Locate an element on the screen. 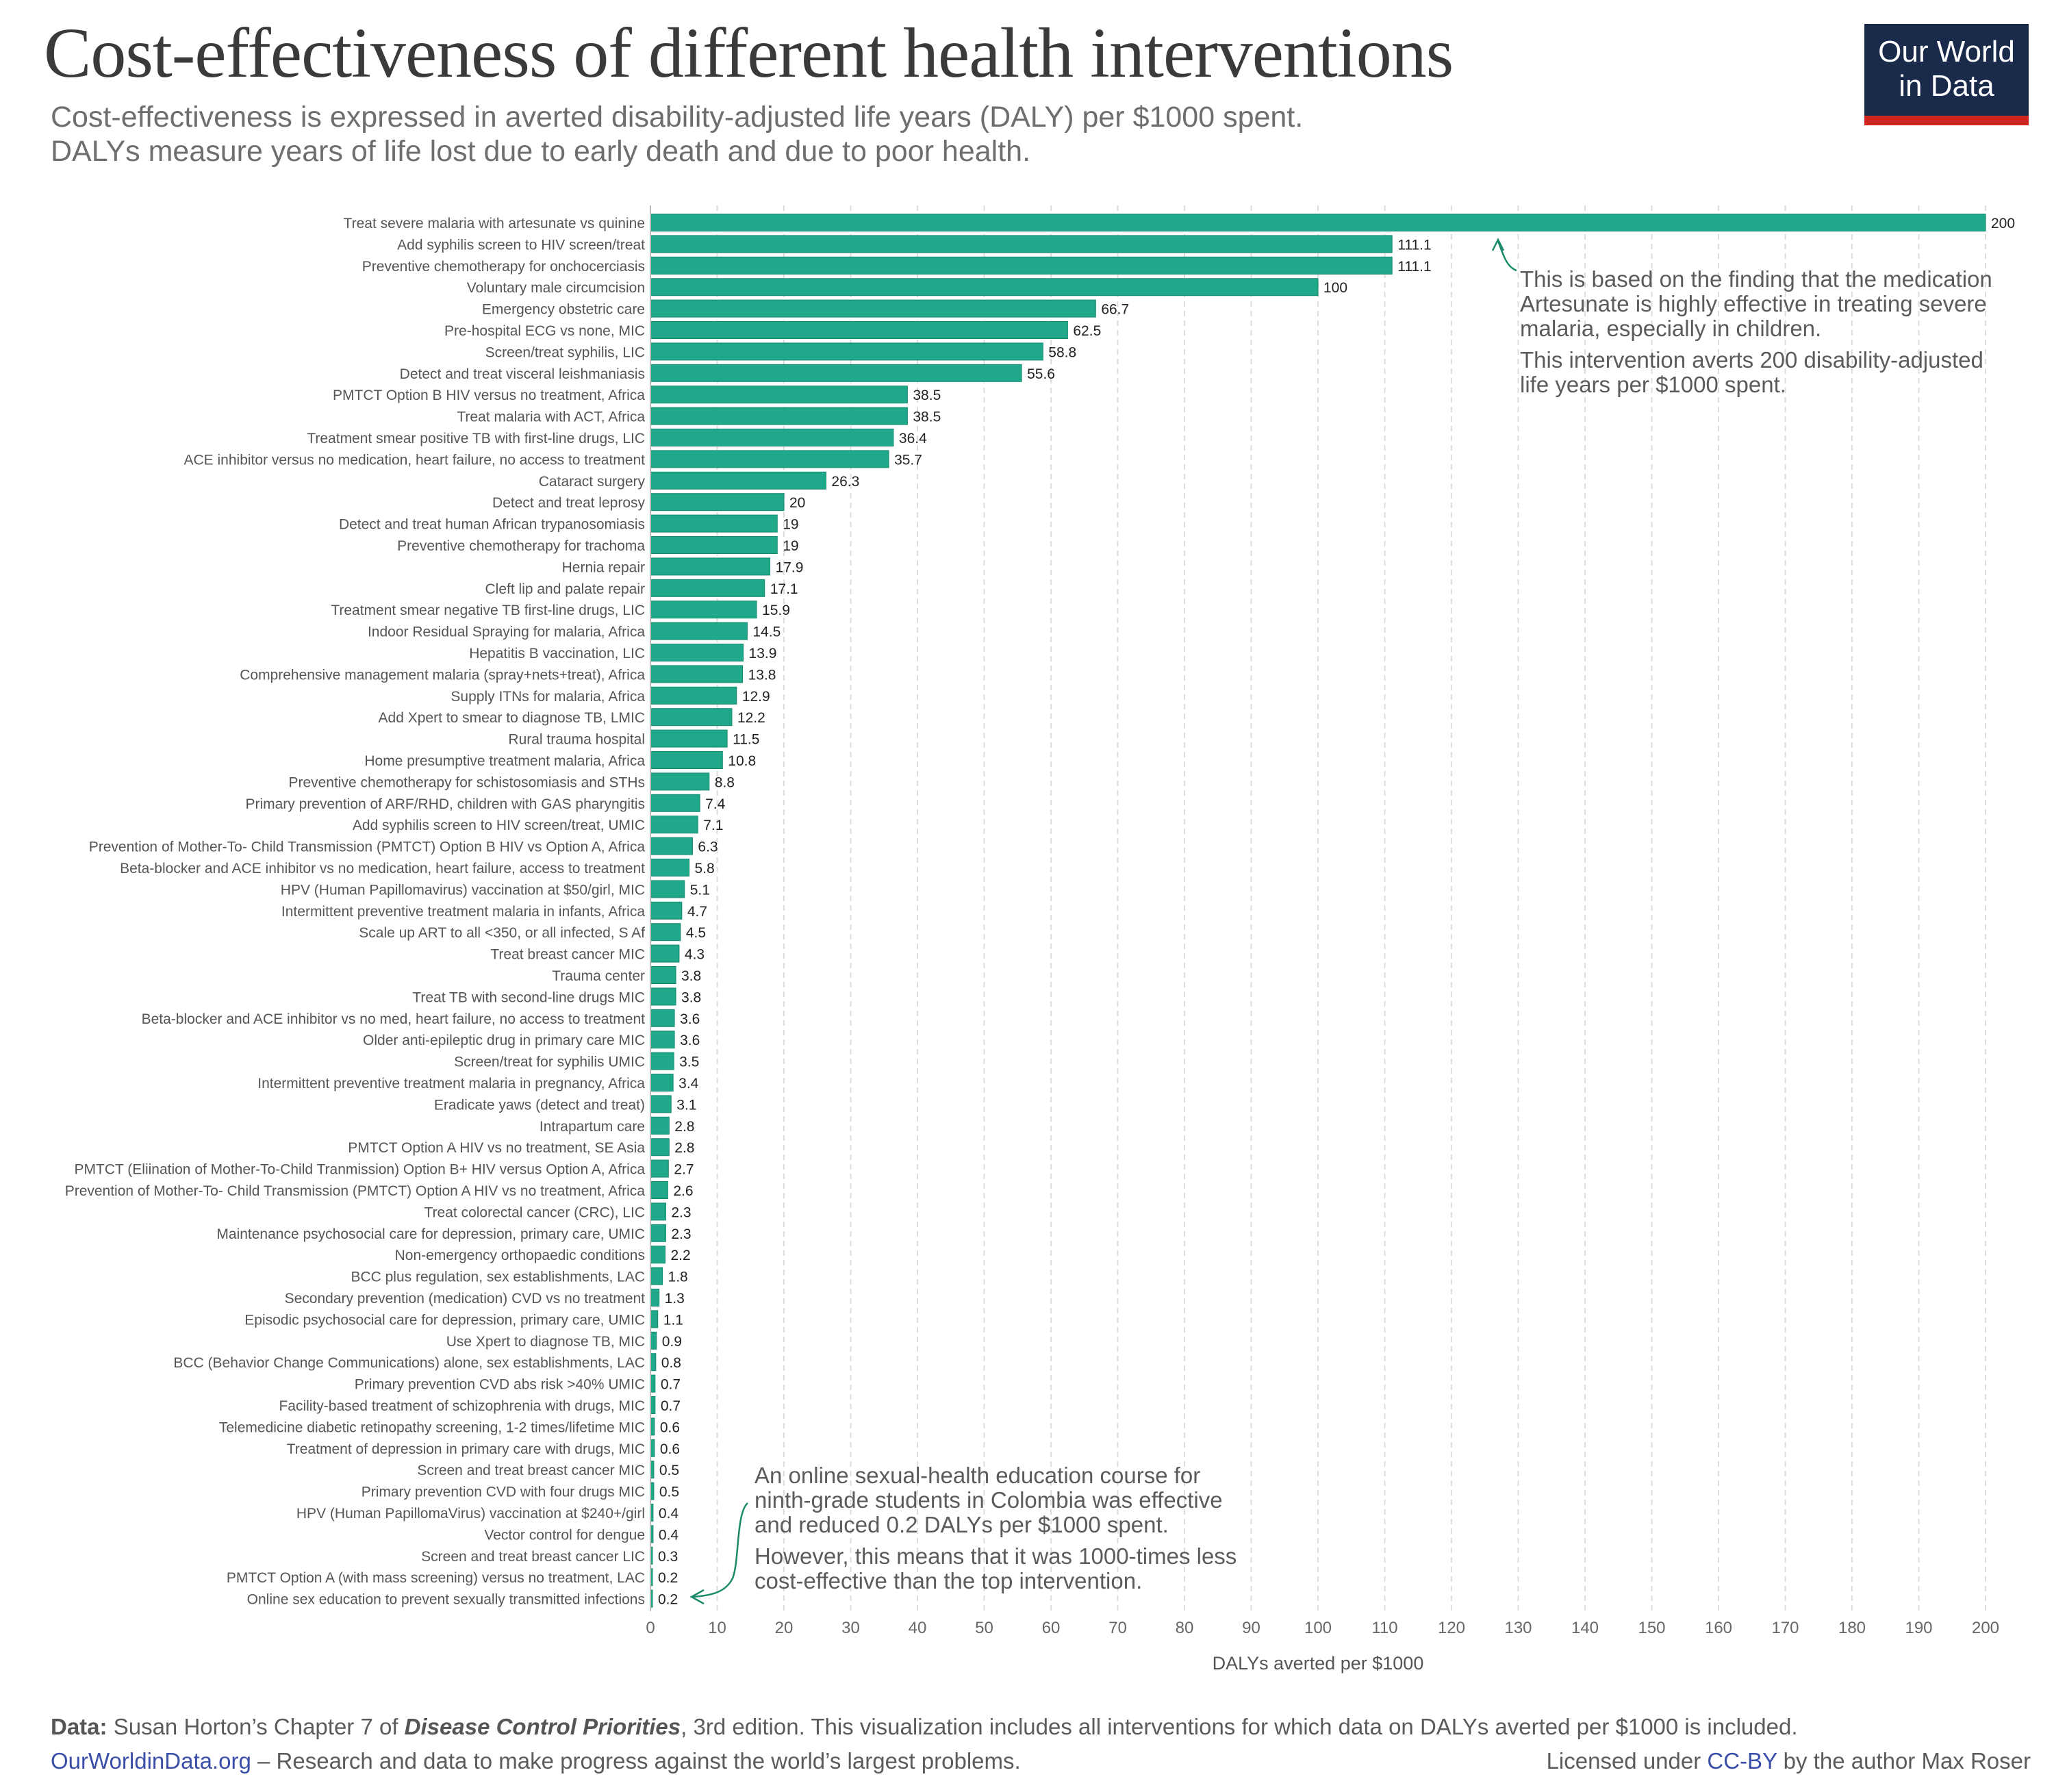 The width and height of the screenshot is (2054, 1792). value-label: 2.8 is located at coordinates (684, 1127).